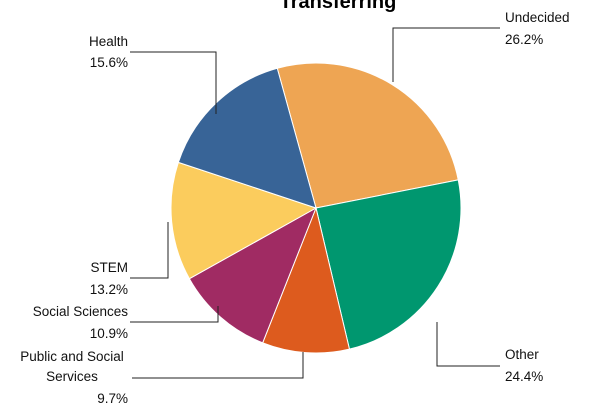  What do you see at coordinates (109, 267) in the screenshot?
I see `slice-label: STEM` at bounding box center [109, 267].